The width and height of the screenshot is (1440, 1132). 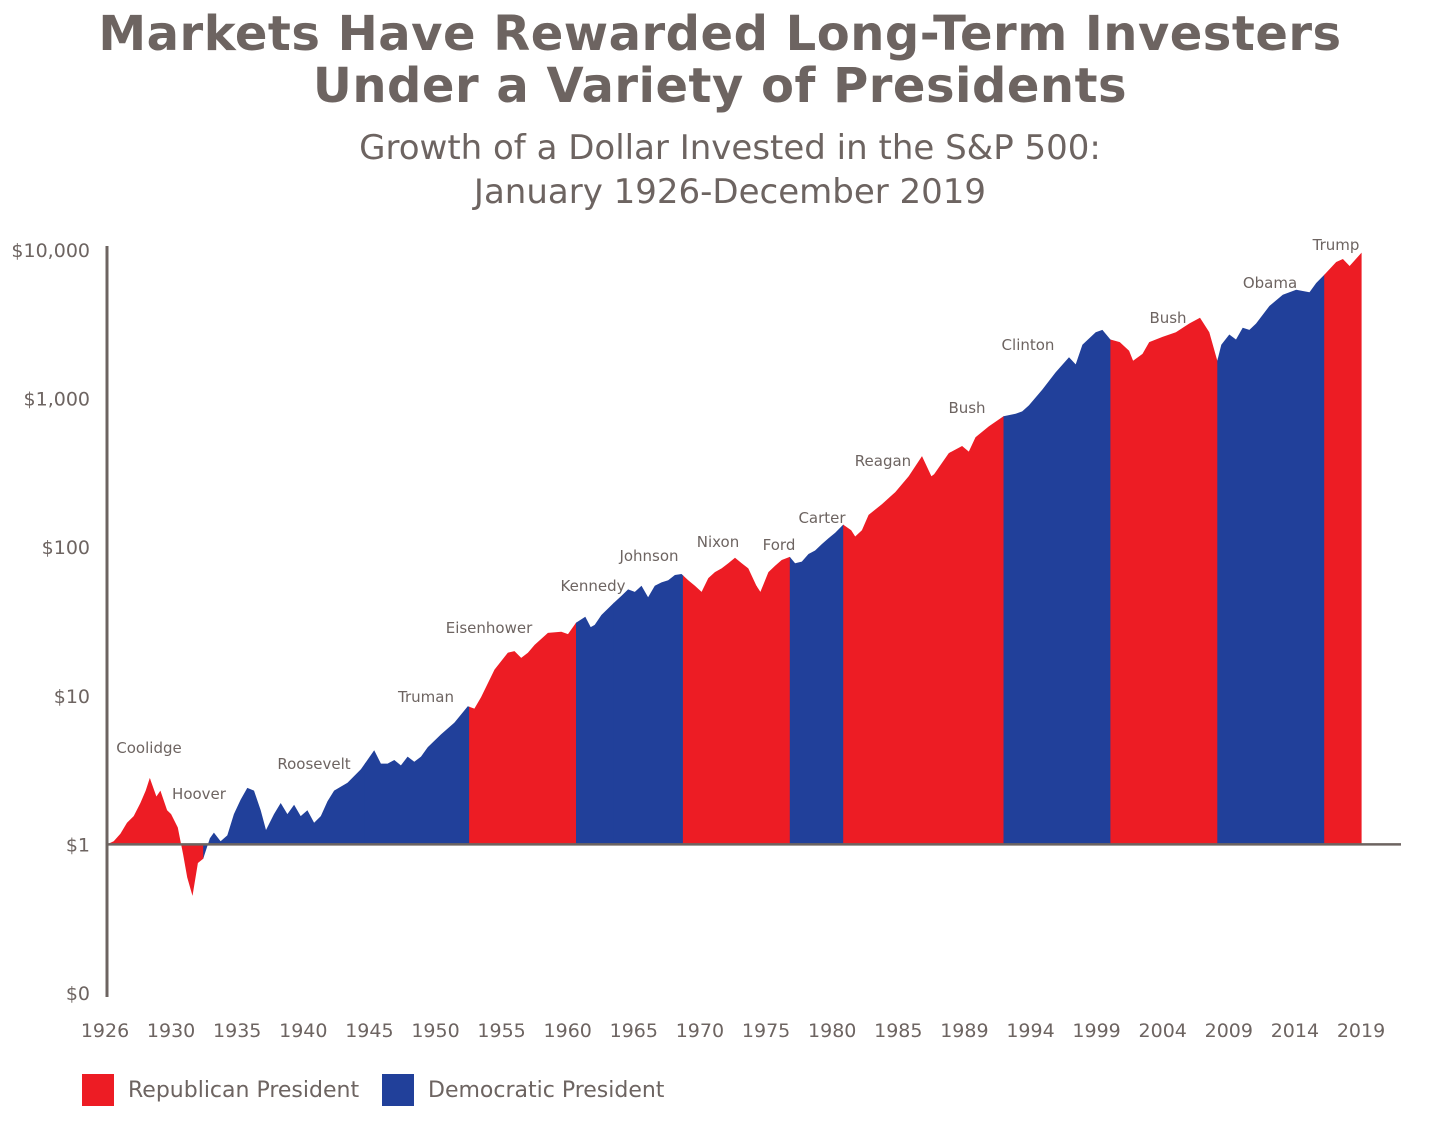 I want to click on president-label-reagan: Reagan, so click(x=883, y=461).